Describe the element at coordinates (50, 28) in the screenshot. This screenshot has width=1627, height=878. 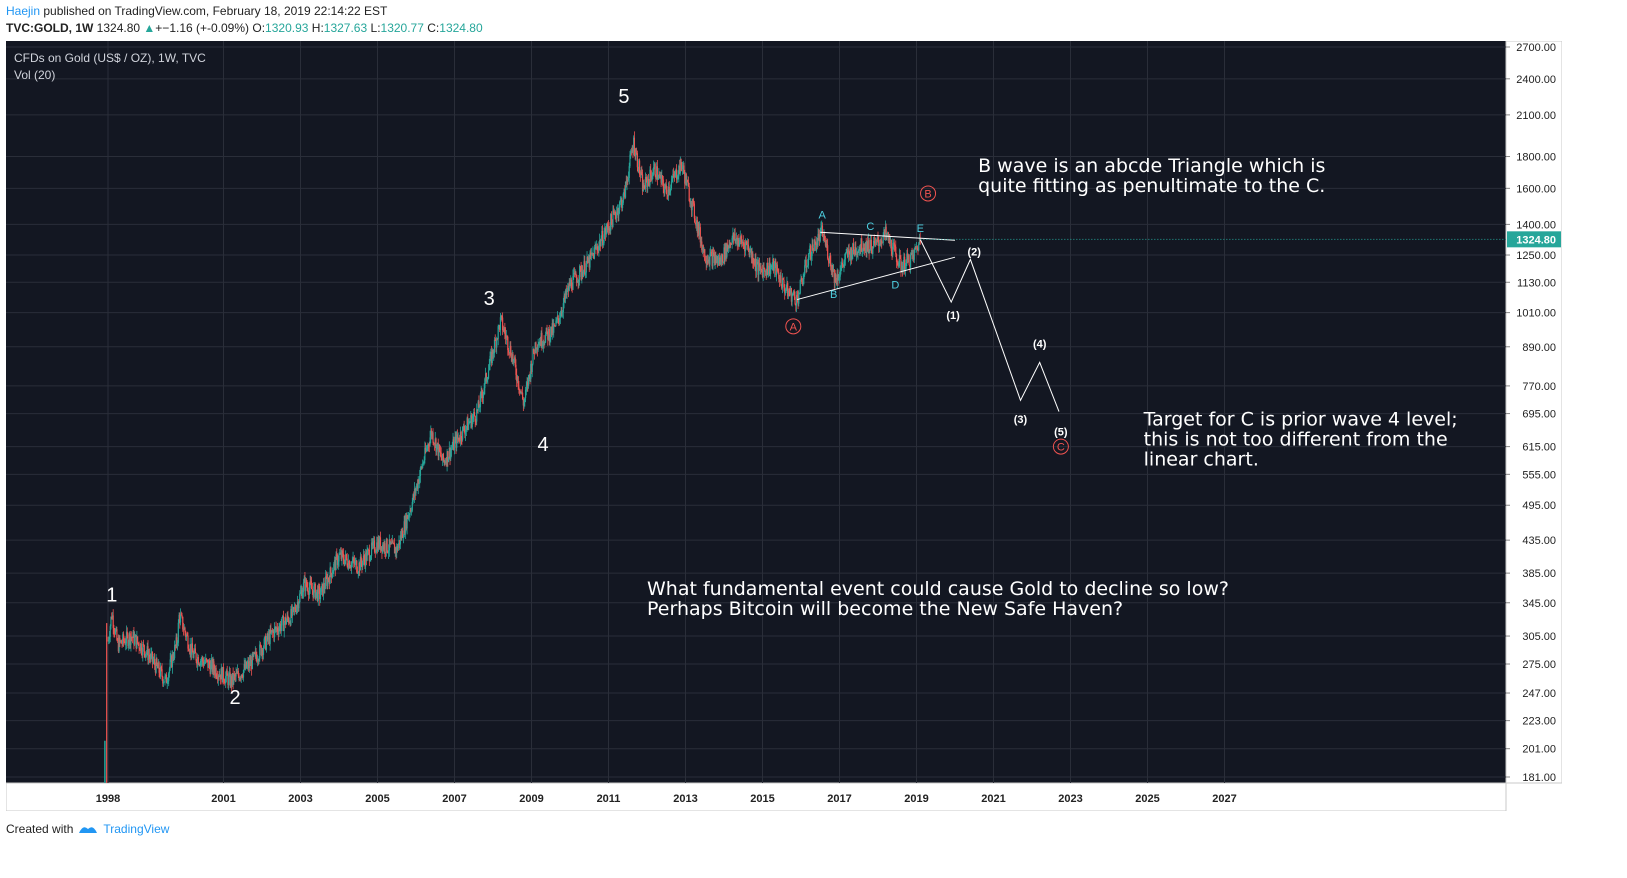
I see `symbol-label: TVC:GOLD, 1W` at that location.